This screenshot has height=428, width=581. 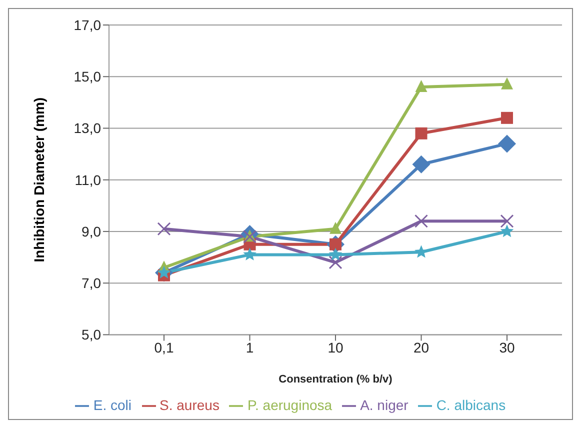 I want to click on y-tick-label: 17,0, so click(x=88, y=24).